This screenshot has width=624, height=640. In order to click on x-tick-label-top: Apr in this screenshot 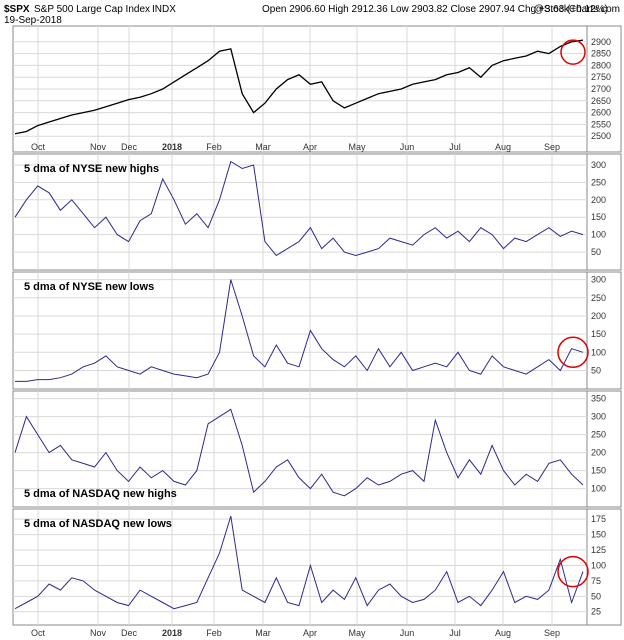, I will do `click(310, 147)`.